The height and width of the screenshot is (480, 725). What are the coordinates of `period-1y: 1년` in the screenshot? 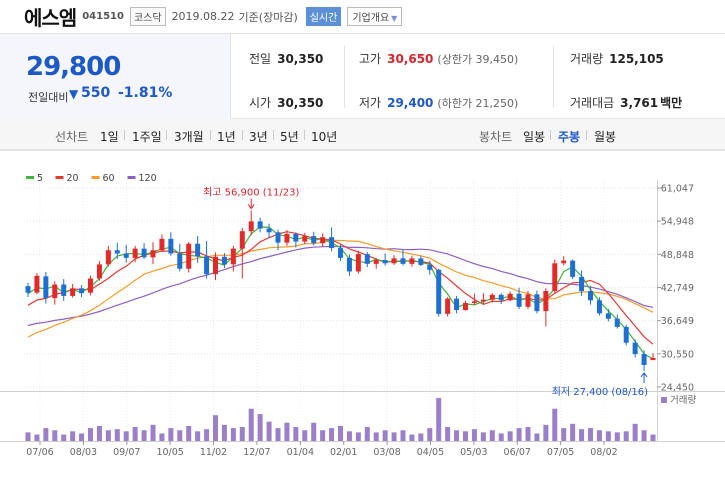 It's located at (226, 137).